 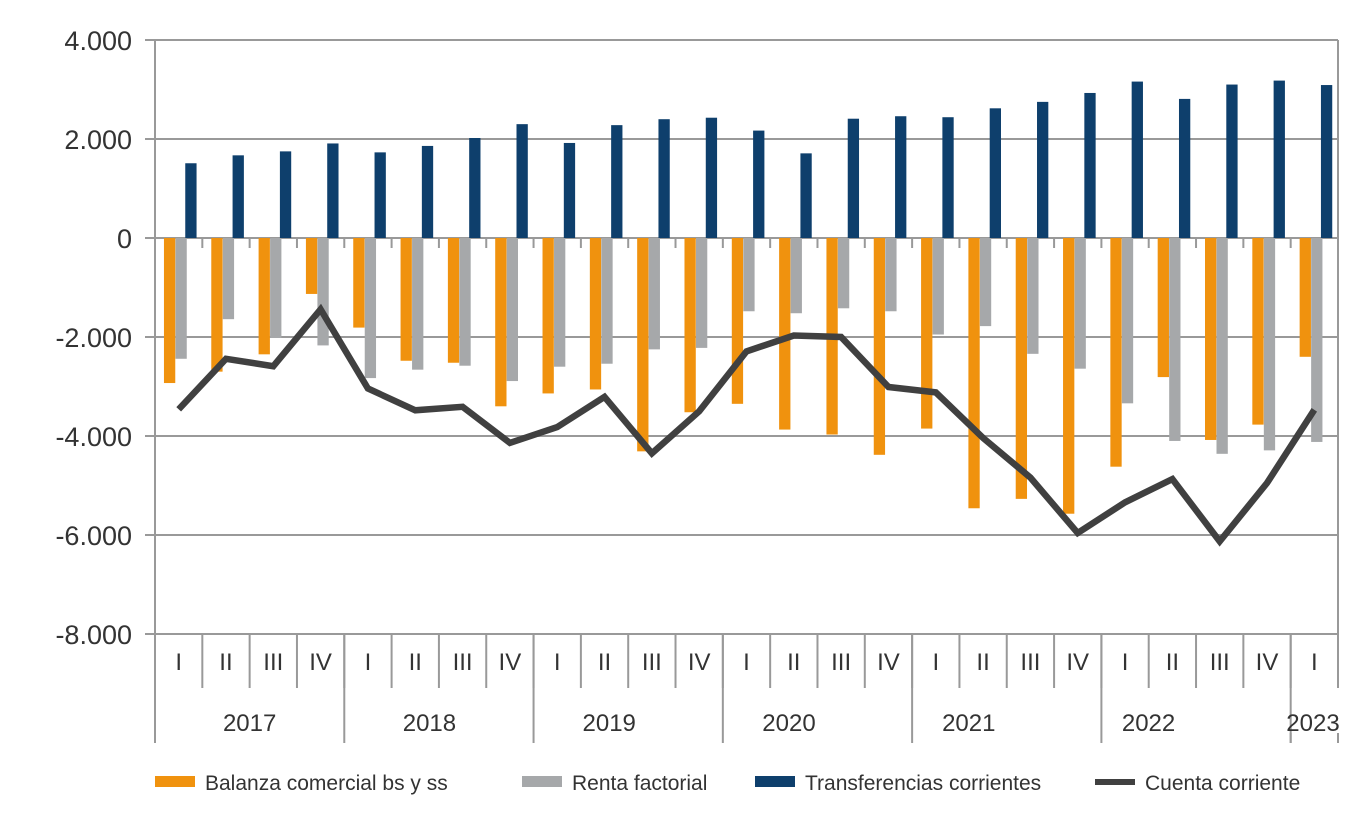 What do you see at coordinates (968, 723) in the screenshot?
I see `year-label: 2021` at bounding box center [968, 723].